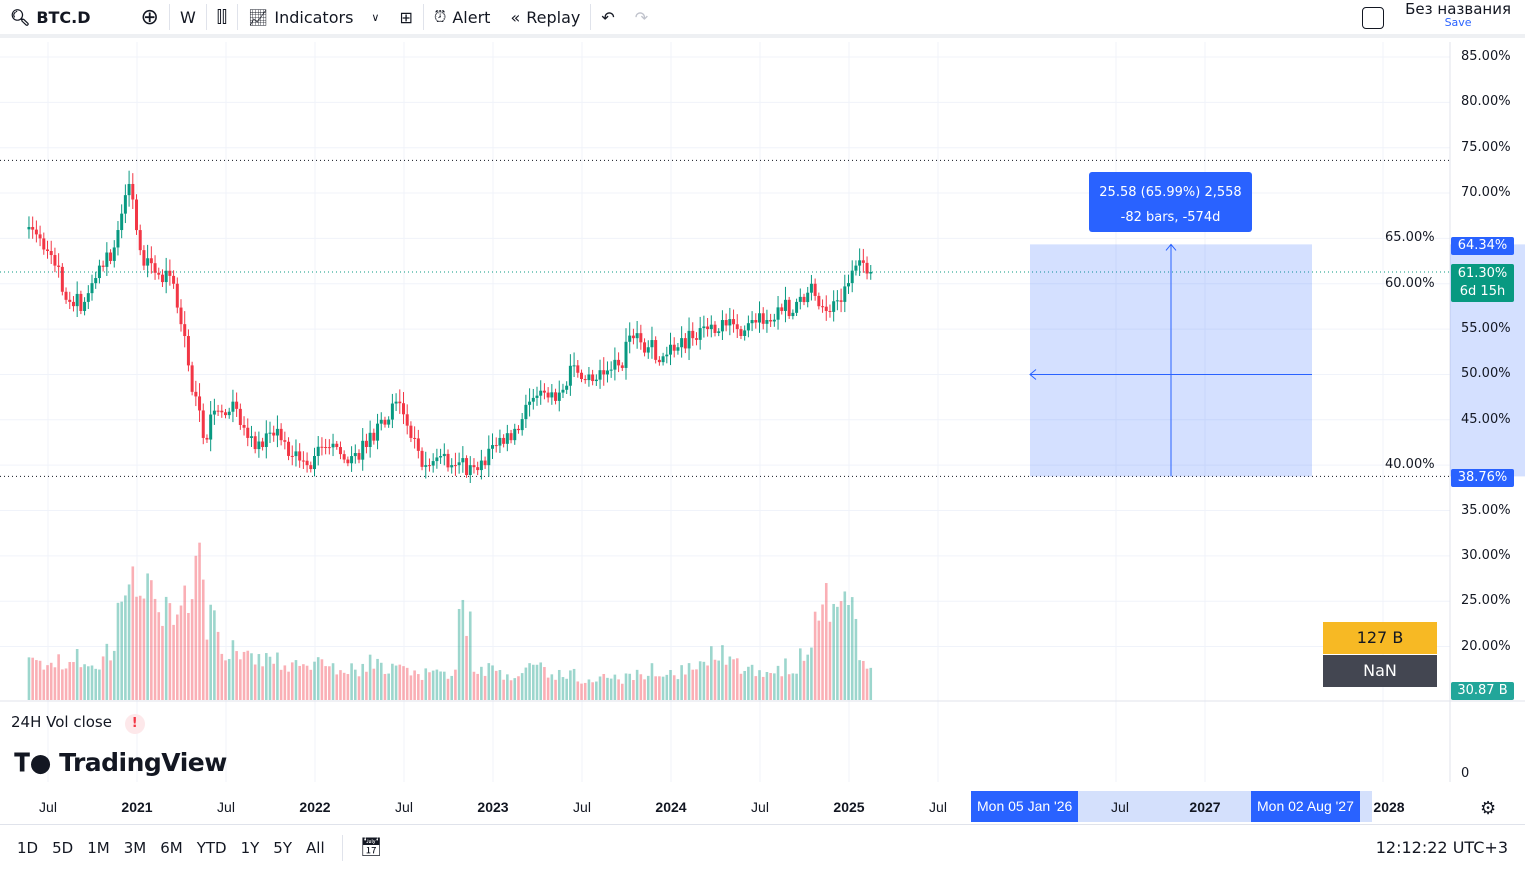 This screenshot has height=870, width=1525. Describe the element at coordinates (671, 807) in the screenshot. I see `time-axis-label: 2024` at that location.